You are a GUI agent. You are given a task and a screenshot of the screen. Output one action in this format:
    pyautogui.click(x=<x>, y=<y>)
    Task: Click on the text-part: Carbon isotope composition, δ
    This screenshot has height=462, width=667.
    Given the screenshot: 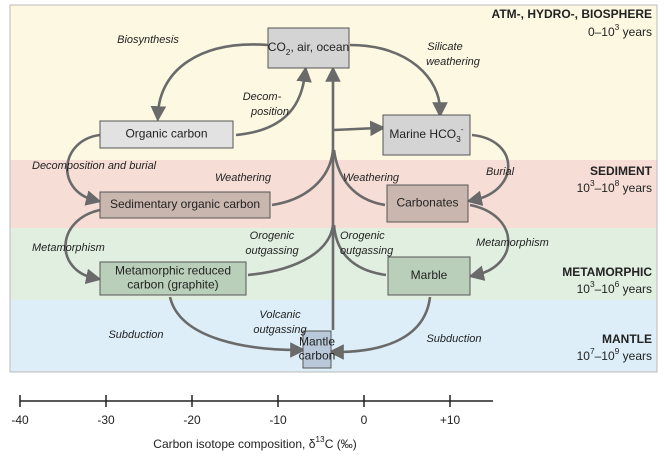 What is the action you would take?
    pyautogui.click(x=234, y=444)
    